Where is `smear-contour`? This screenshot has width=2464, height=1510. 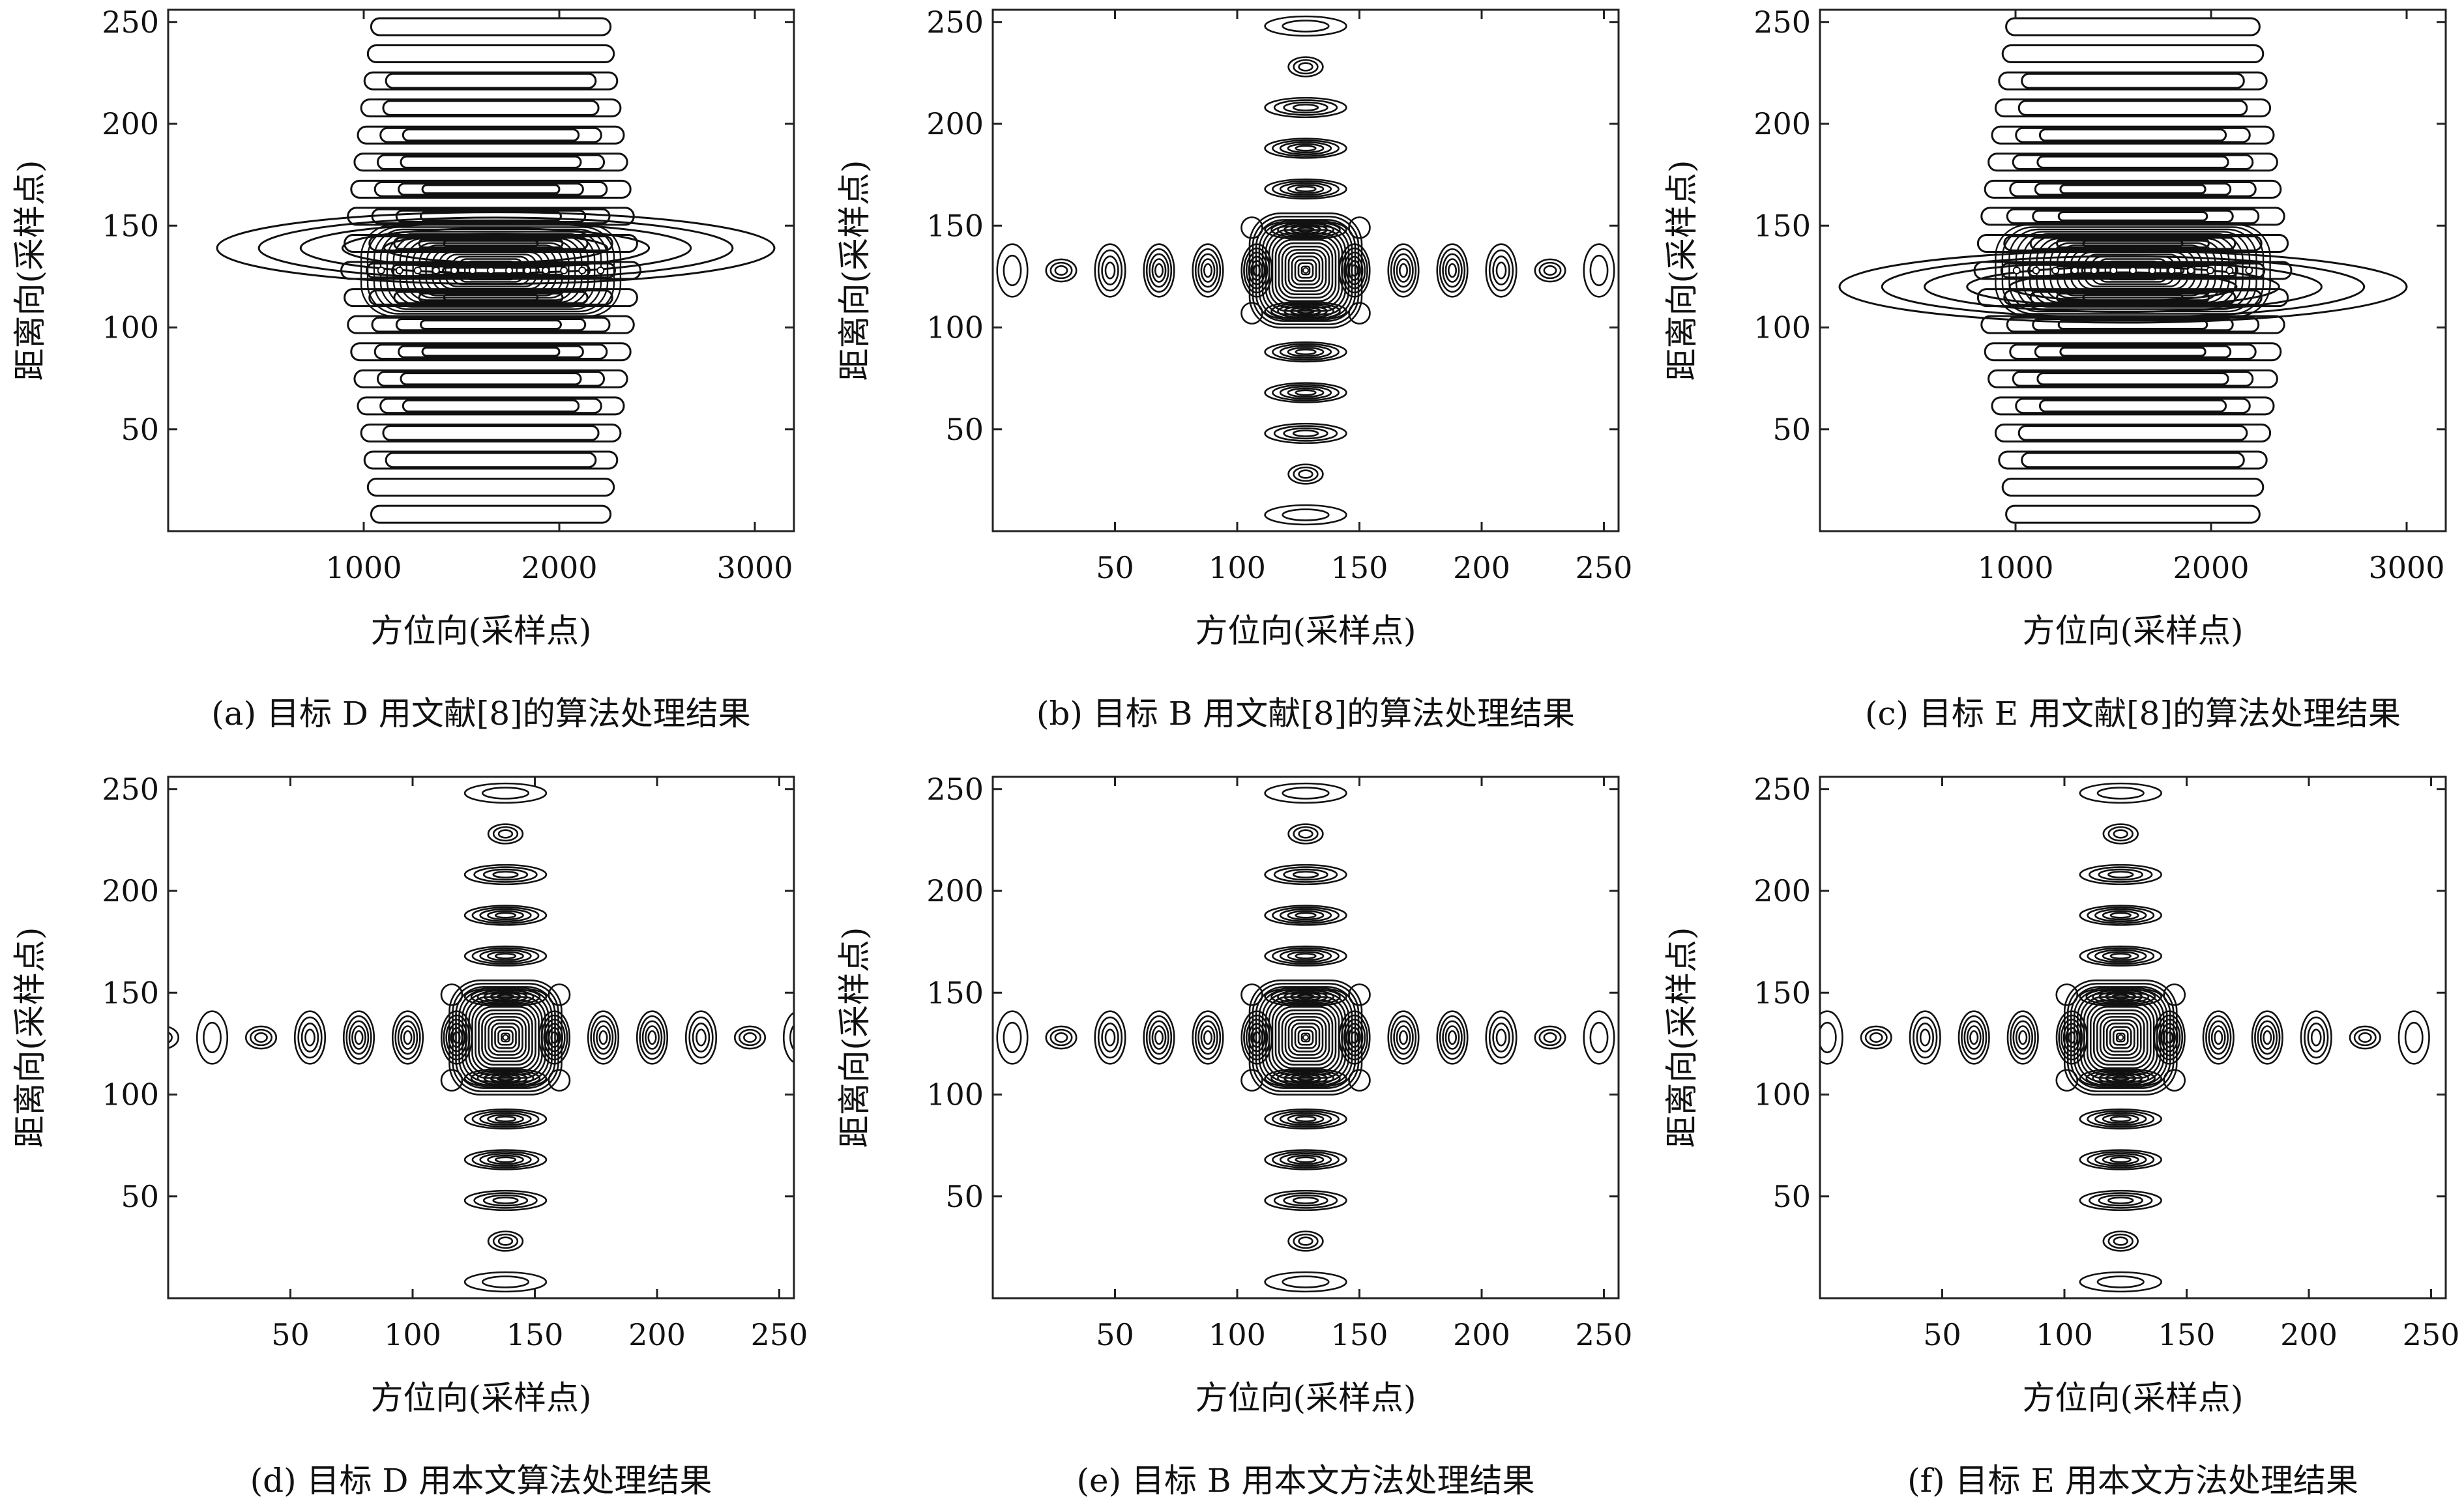
smear-contour is located at coordinates (496, 248).